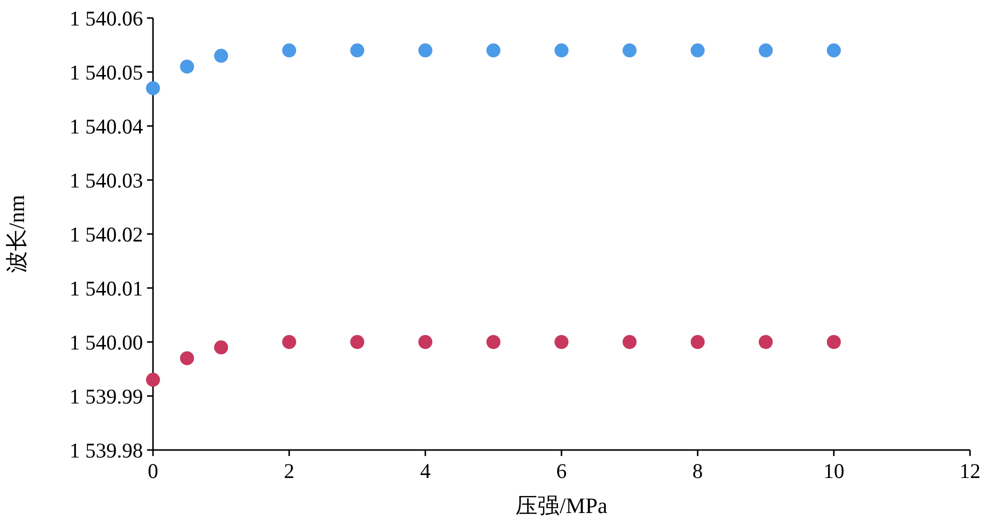 The height and width of the screenshot is (525, 1000). What do you see at coordinates (289, 471) in the screenshot?
I see `x-tick-label: 2` at bounding box center [289, 471].